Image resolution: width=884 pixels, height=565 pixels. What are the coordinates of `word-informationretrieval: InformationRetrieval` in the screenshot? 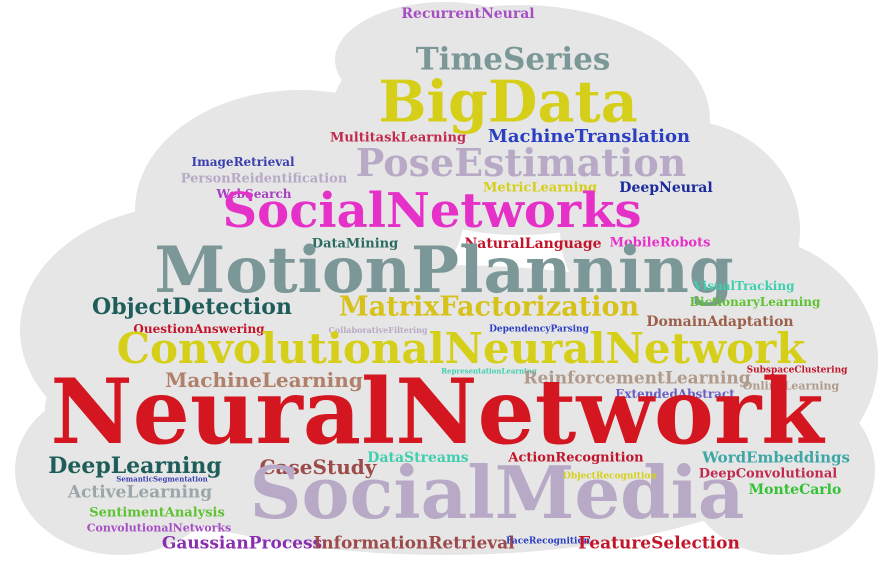 It's located at (414, 543).